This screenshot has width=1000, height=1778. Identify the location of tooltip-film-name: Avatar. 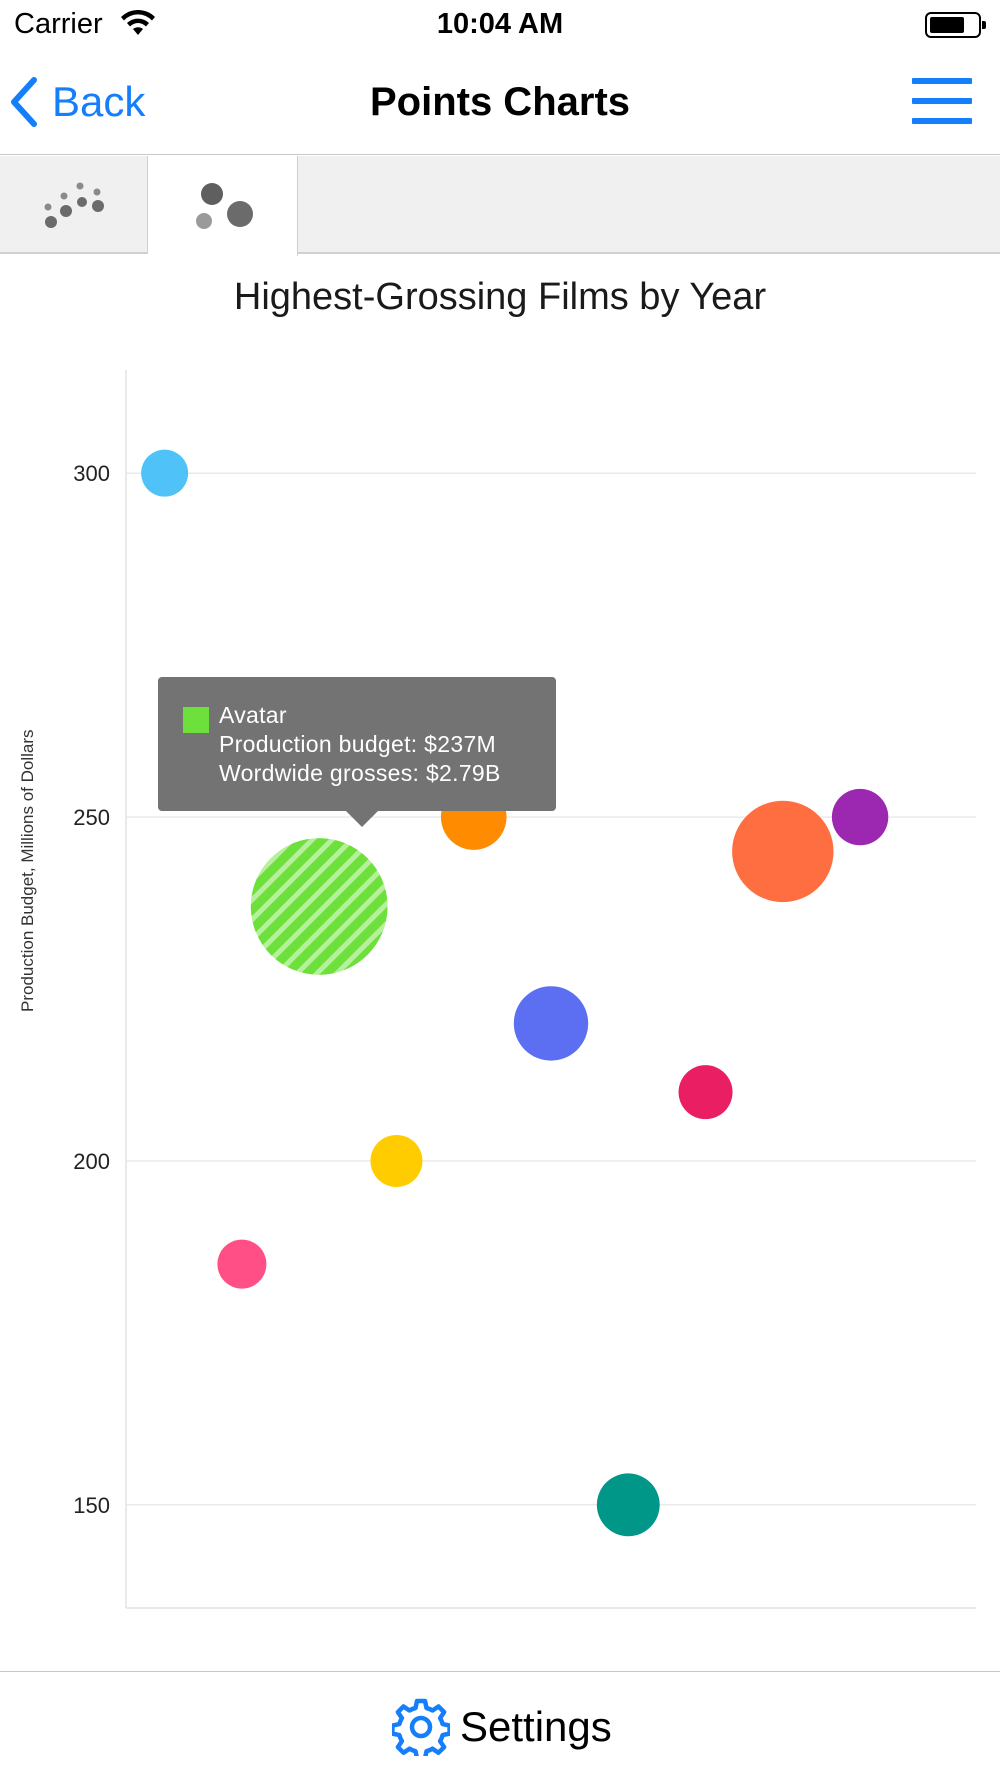
(253, 715).